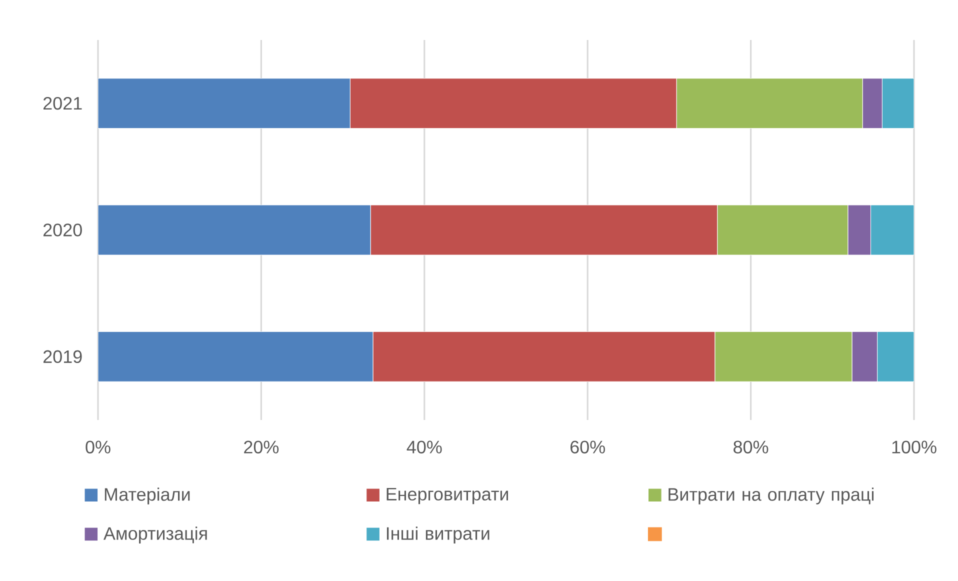 The image size is (958, 581). I want to click on x-tick-label: 20%, so click(261, 447).